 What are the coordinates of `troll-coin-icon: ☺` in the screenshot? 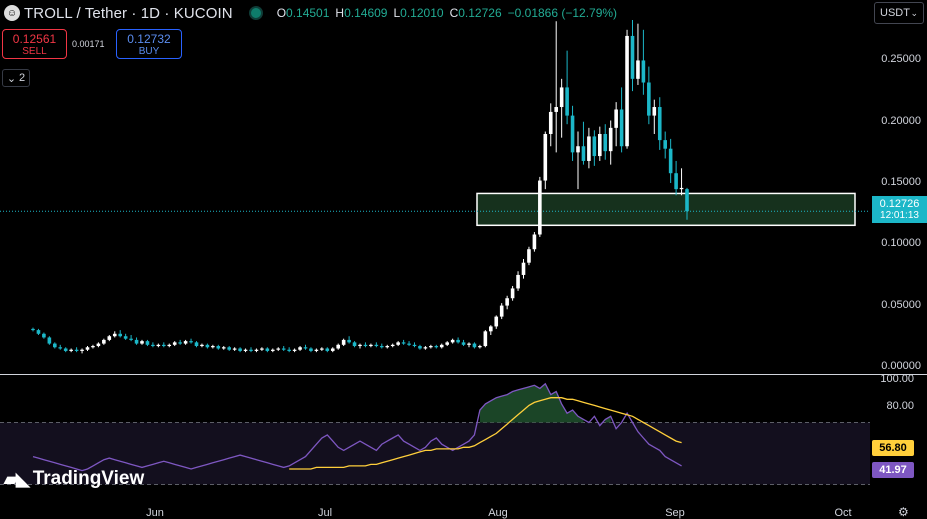 It's located at (12, 13).